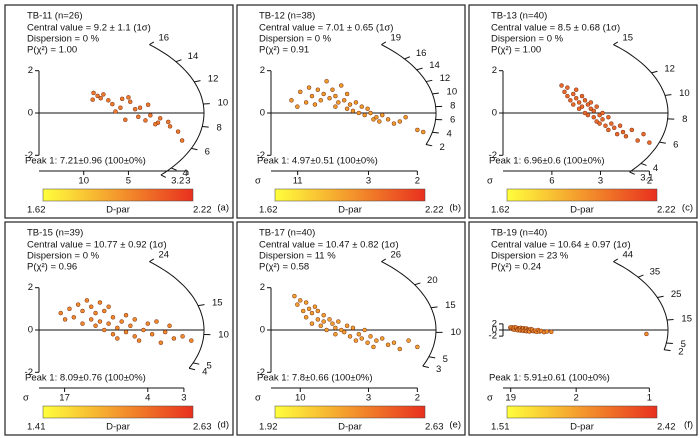 The width and height of the screenshot is (700, 438). What do you see at coordinates (85, 378) in the screenshot?
I see `peak-label: Peak 1: 8.09±0.76 (100±0%)` at bounding box center [85, 378].